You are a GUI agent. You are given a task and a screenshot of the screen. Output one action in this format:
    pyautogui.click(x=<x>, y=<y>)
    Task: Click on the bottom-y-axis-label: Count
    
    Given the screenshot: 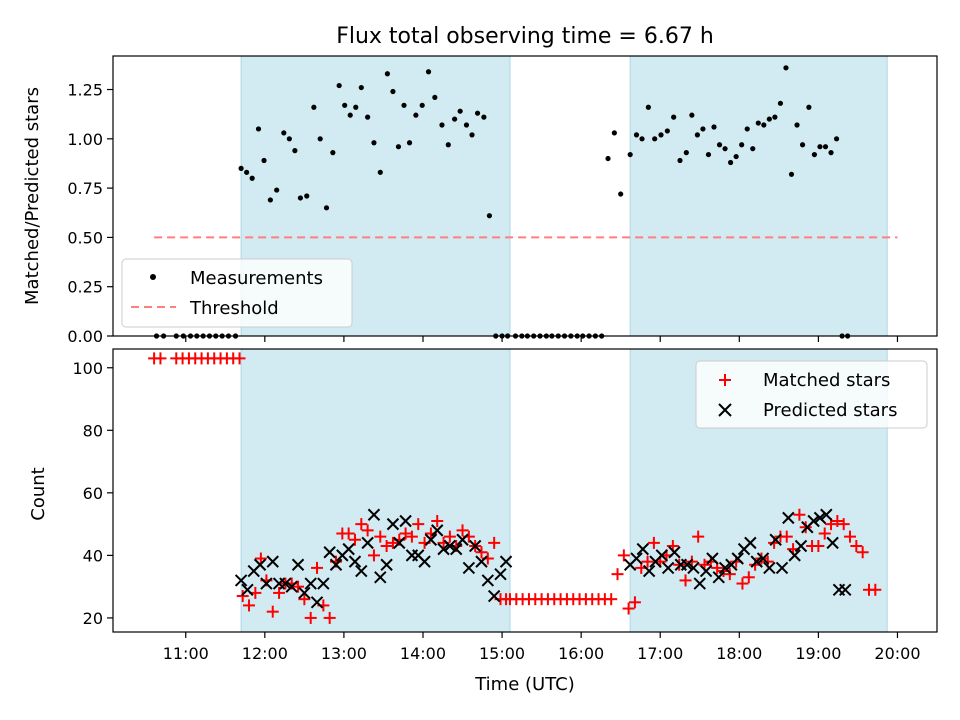 What is the action you would take?
    pyautogui.click(x=38, y=493)
    